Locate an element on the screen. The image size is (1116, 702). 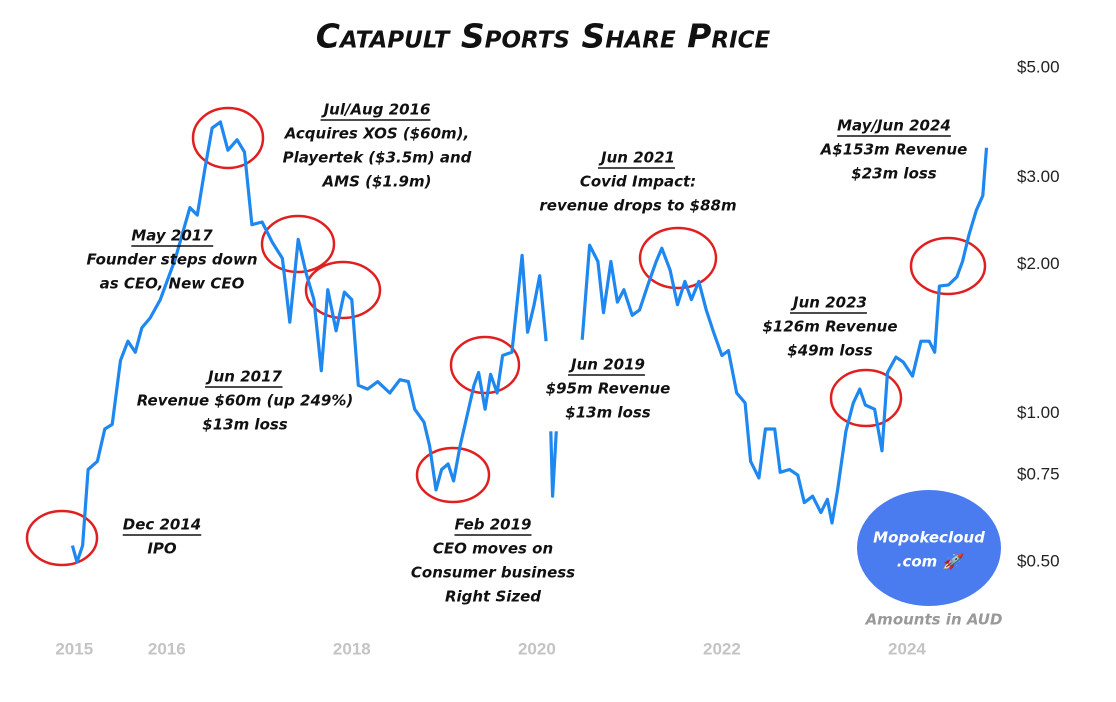
annotation-title: Dec 2014 is located at coordinates (162, 525).